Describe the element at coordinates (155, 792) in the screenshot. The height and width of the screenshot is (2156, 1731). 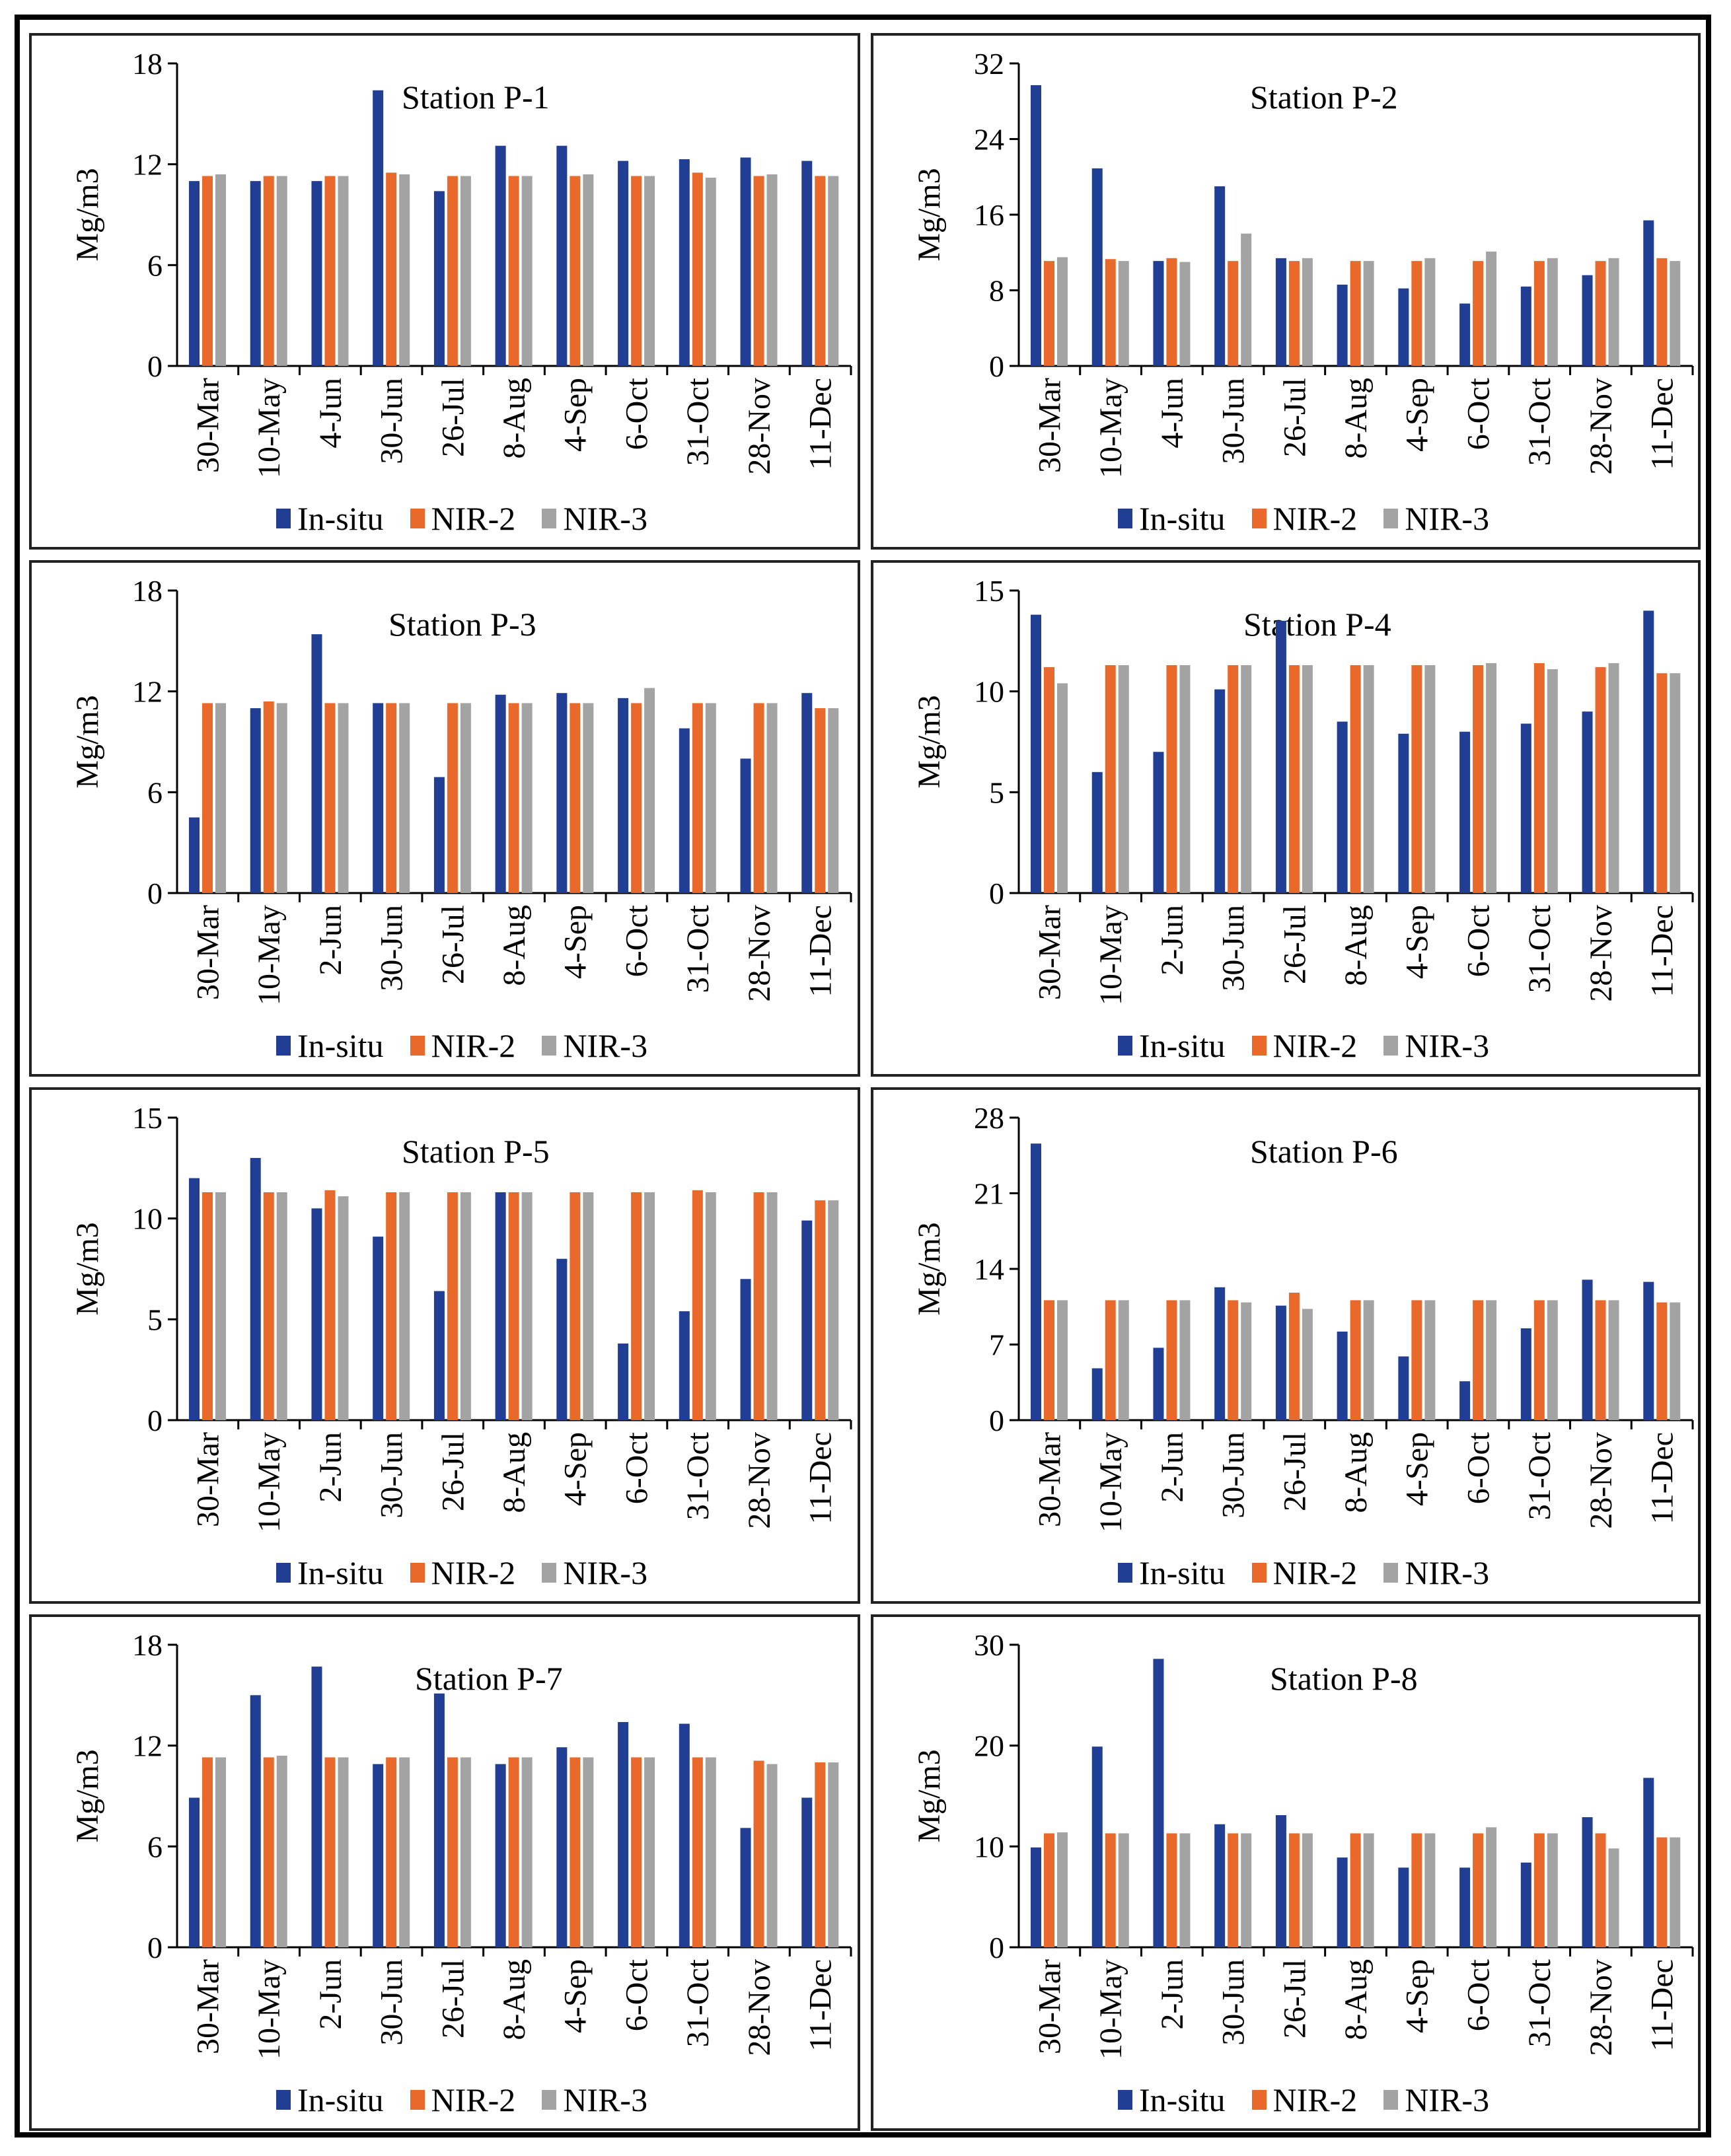
I see `y-tick-label: 6` at that location.